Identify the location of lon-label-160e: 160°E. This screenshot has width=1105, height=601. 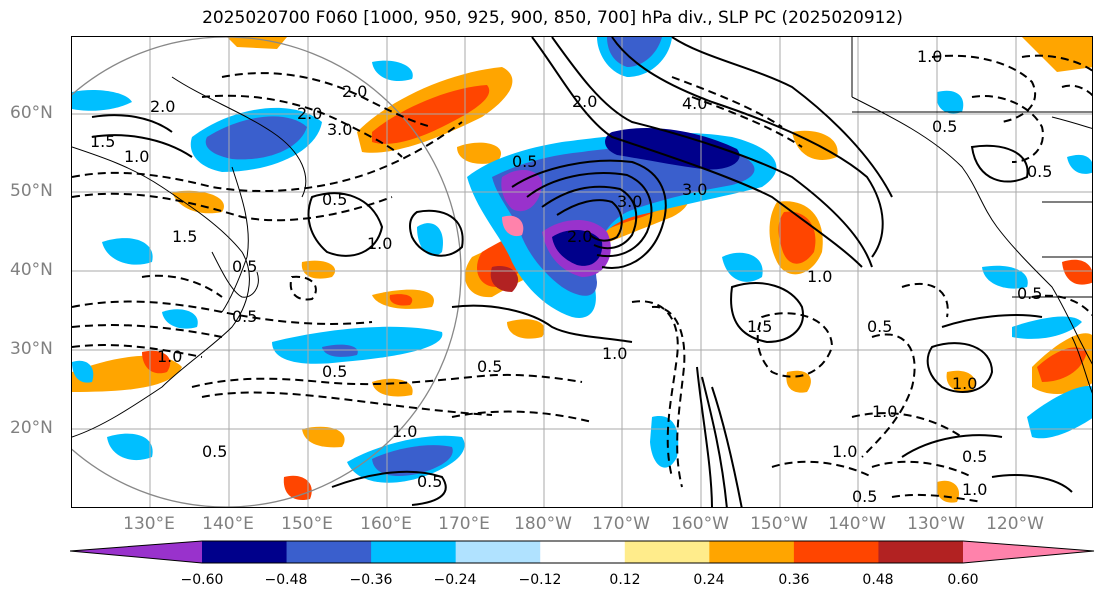
(386, 524).